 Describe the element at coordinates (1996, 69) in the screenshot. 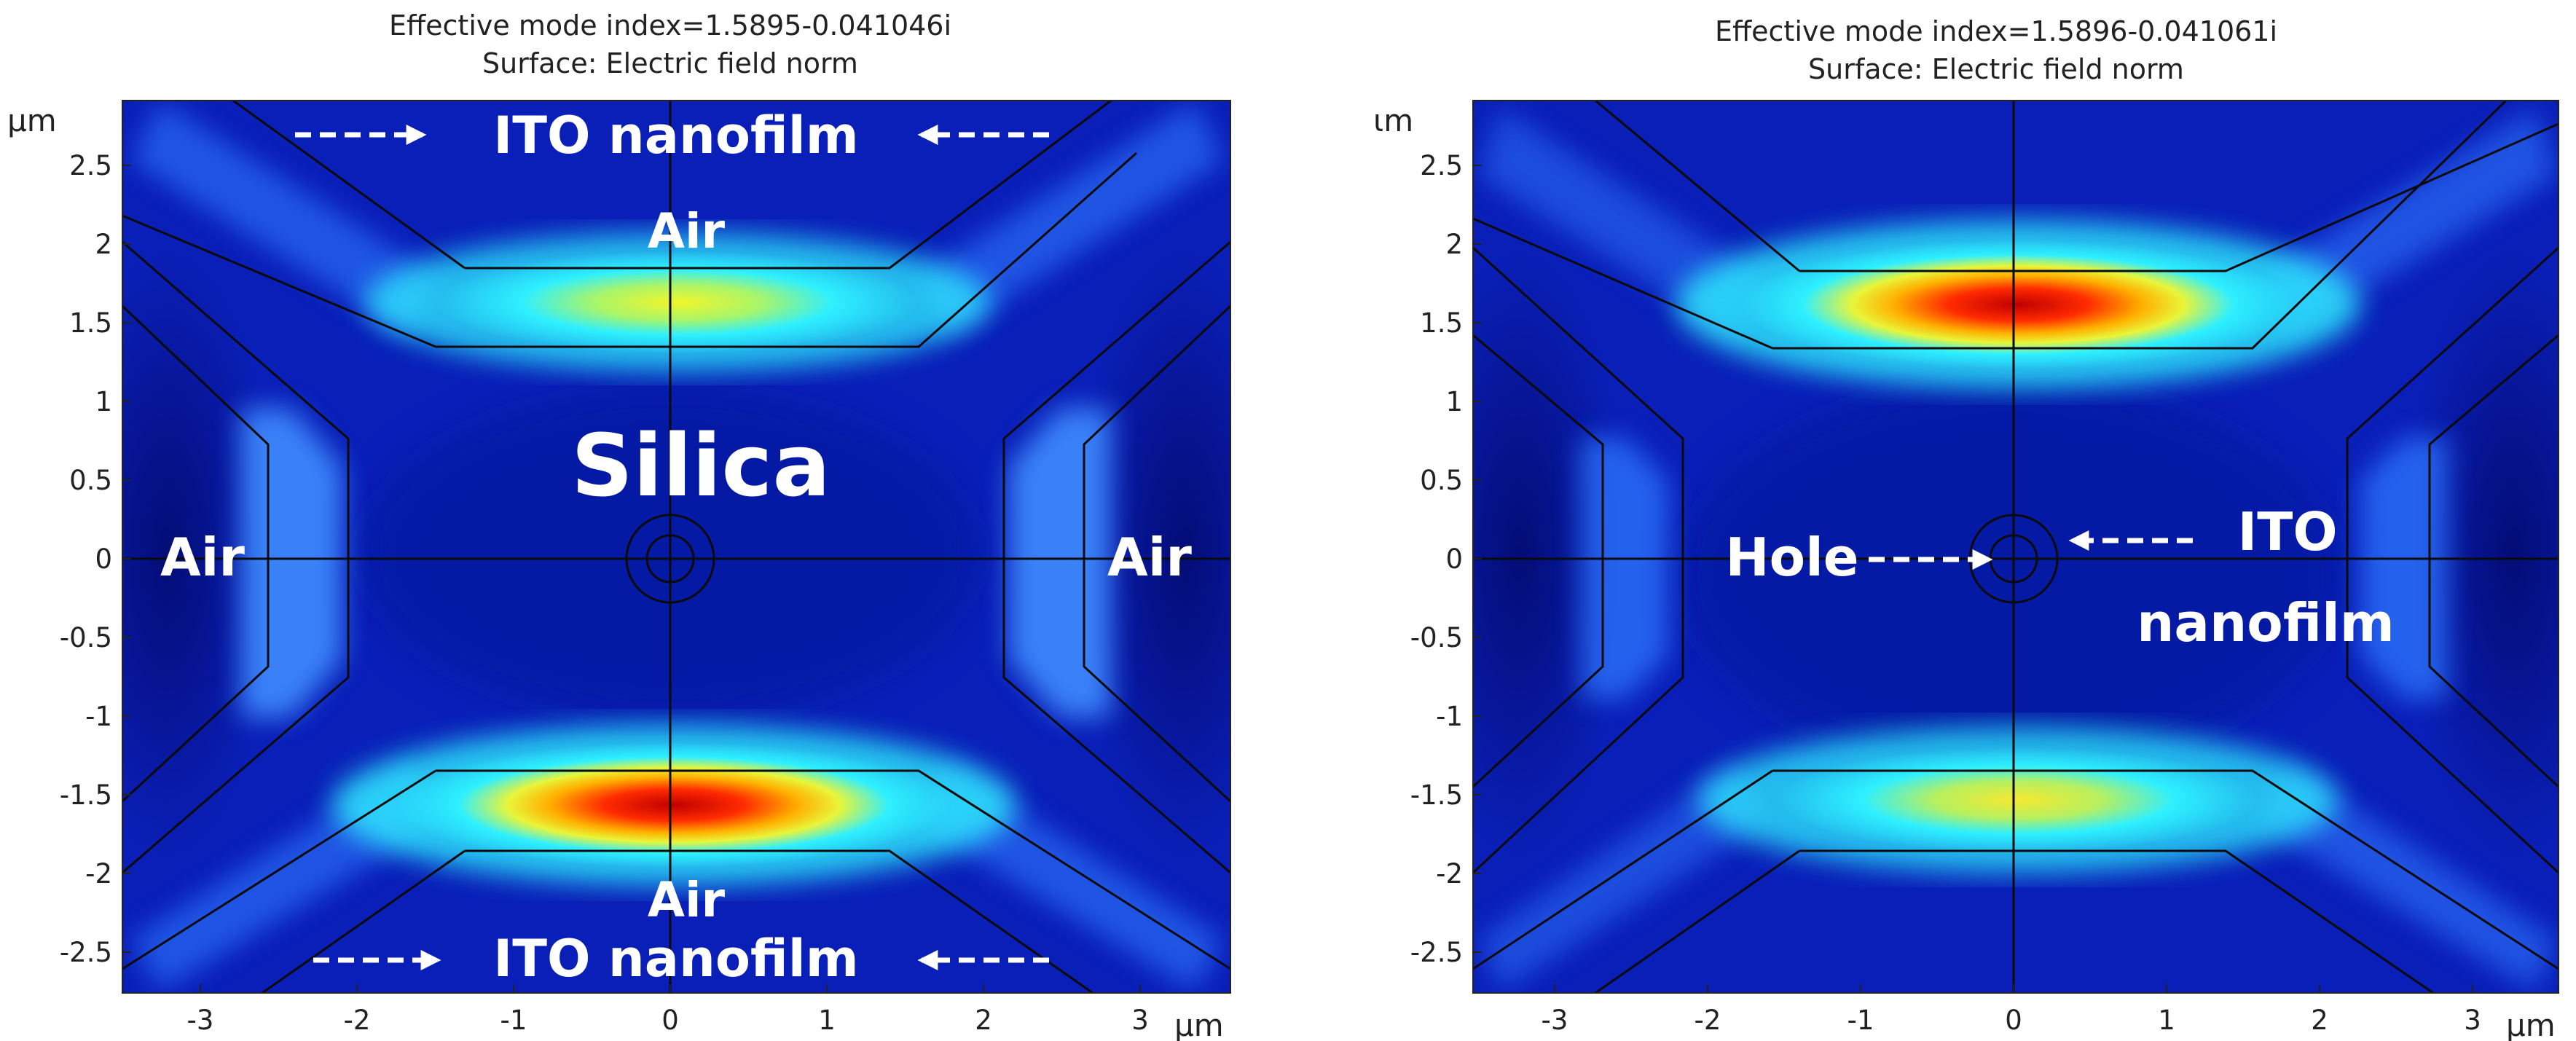

I see `right-title-line2: Surface: Electric field norm` at that location.